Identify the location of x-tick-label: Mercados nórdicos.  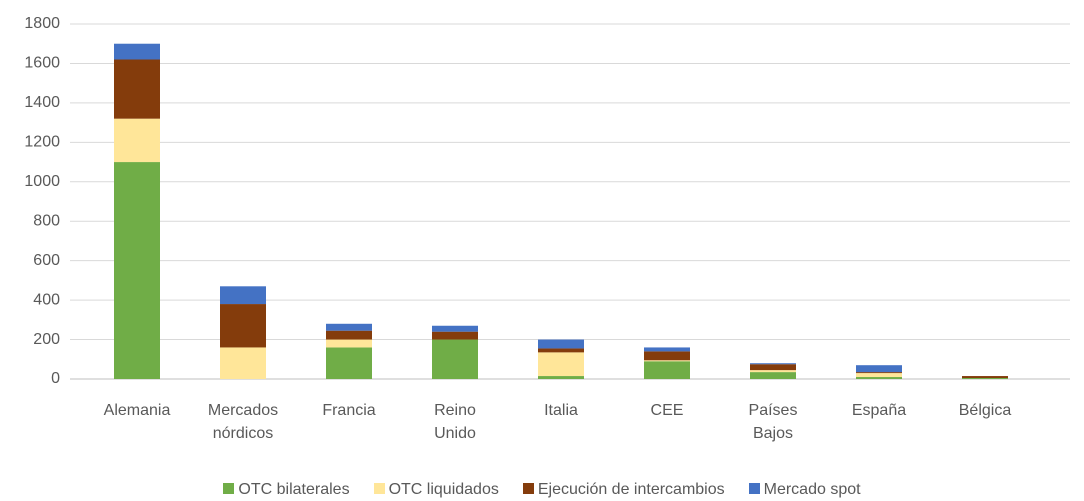
(243, 422).